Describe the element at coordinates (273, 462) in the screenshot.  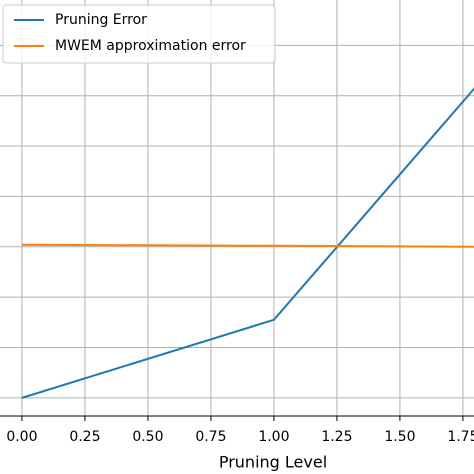
I see `x-axis-label: Pruning Level` at that location.